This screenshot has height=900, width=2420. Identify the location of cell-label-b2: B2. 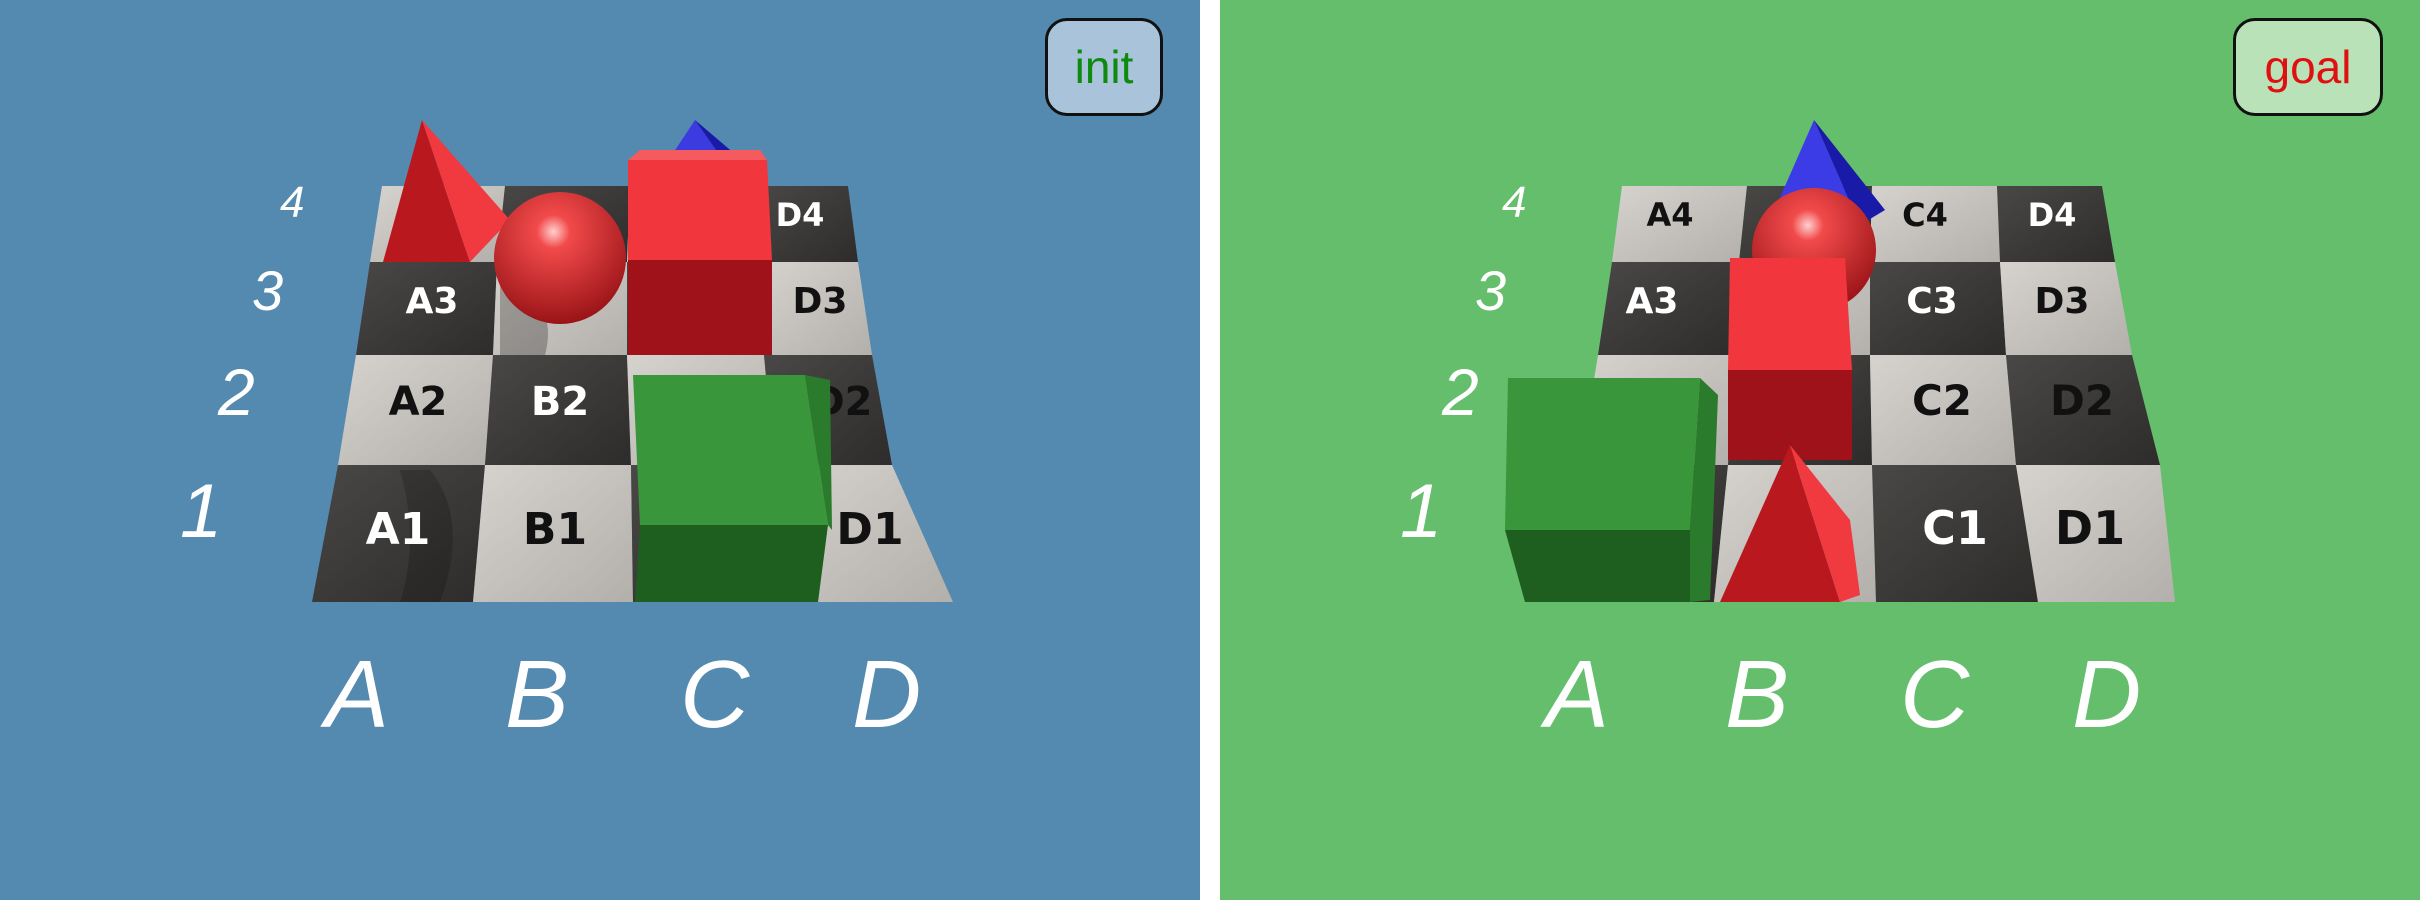
(560, 402).